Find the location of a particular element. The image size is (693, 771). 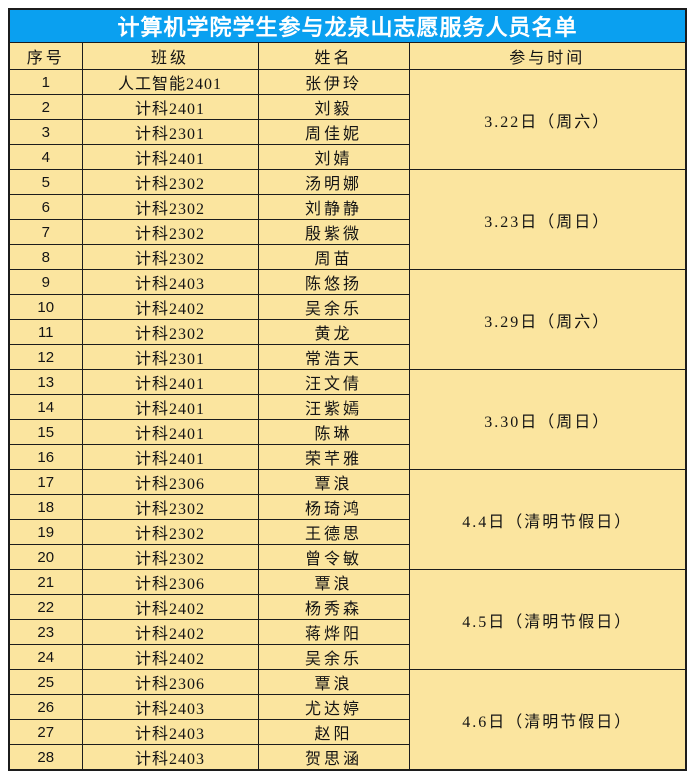

row-number-cell: 10 is located at coordinates (45, 307).